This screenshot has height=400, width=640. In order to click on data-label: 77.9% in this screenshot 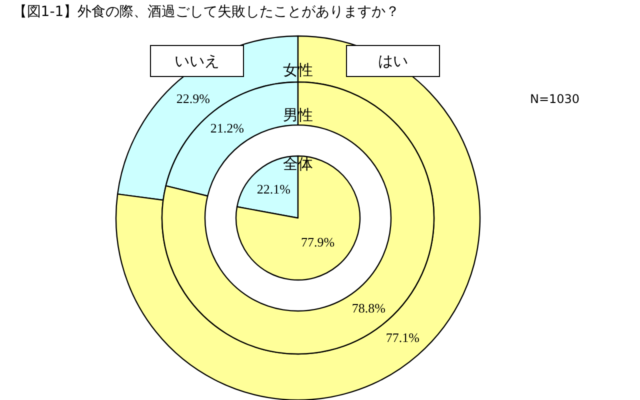, I will do `click(317, 242)`.